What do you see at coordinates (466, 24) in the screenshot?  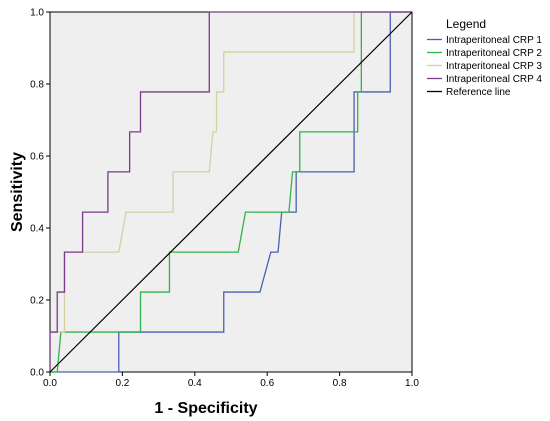 I see `legend-title: Legend` at bounding box center [466, 24].